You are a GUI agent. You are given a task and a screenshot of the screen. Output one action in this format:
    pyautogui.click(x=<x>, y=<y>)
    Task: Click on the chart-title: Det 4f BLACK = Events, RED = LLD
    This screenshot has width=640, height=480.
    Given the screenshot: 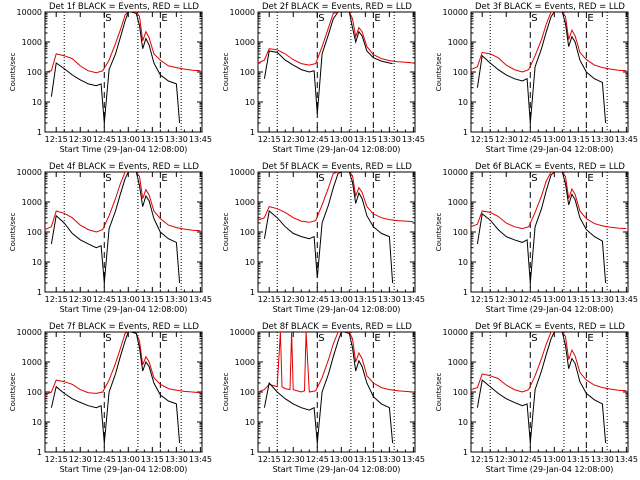 What is the action you would take?
    pyautogui.click(x=124, y=167)
    